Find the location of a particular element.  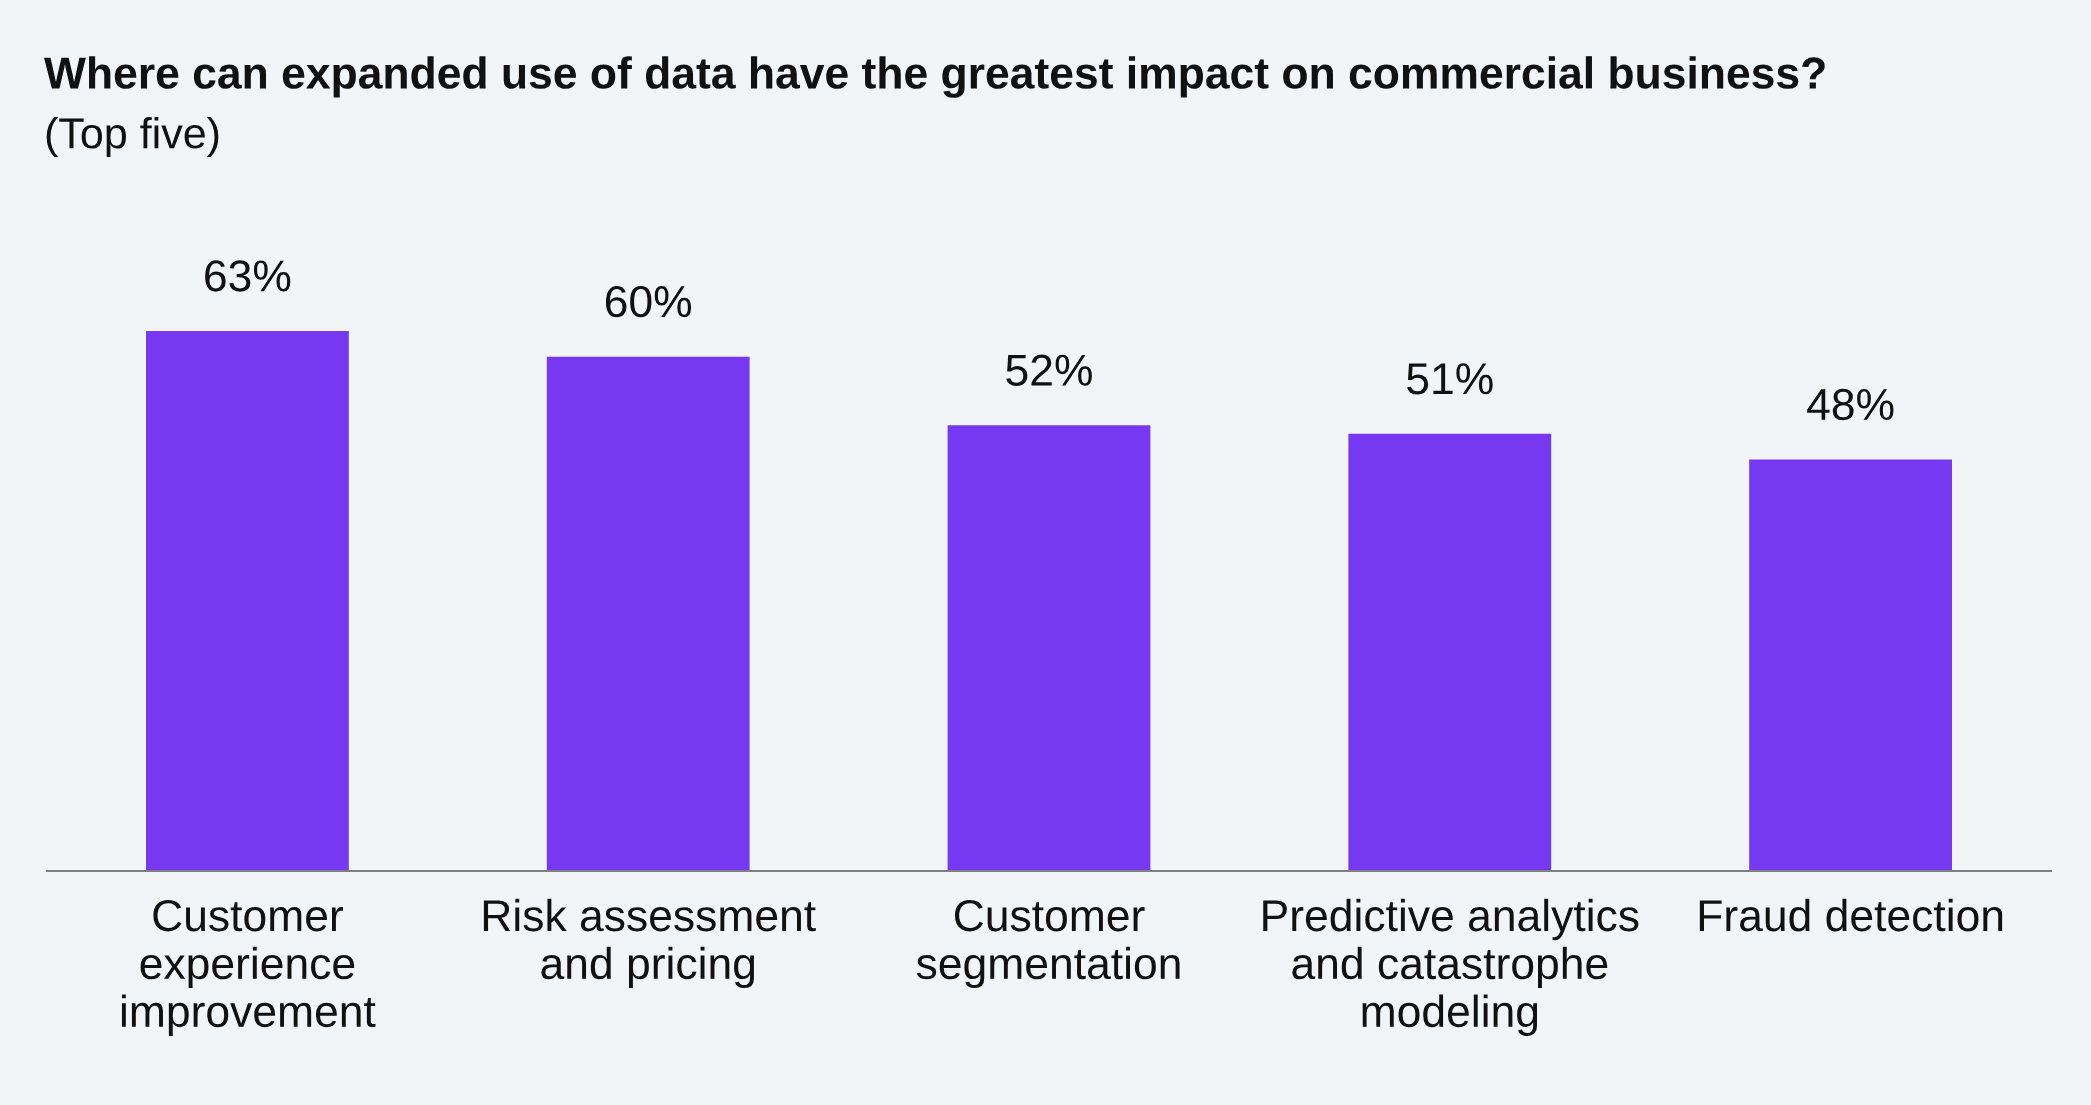

chart-subtitle: (Top five) is located at coordinates (132, 137).